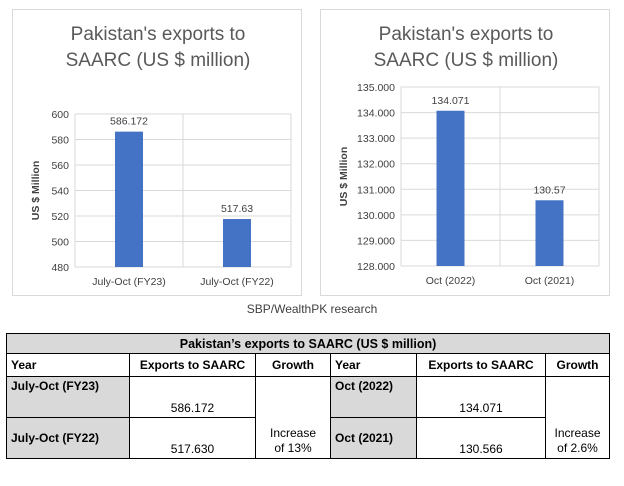 The width and height of the screenshot is (624, 486). What do you see at coordinates (373, 438) in the screenshot?
I see `period-cell: Oct (2021)` at bounding box center [373, 438].